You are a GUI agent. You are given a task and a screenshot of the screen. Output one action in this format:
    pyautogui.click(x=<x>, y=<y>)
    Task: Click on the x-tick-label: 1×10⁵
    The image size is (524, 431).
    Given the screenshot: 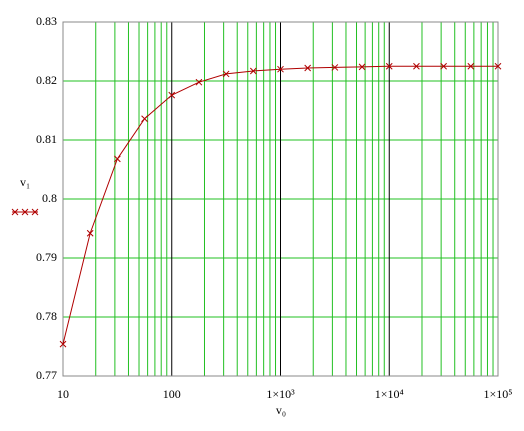 What is the action you would take?
    pyautogui.click(x=498, y=394)
    